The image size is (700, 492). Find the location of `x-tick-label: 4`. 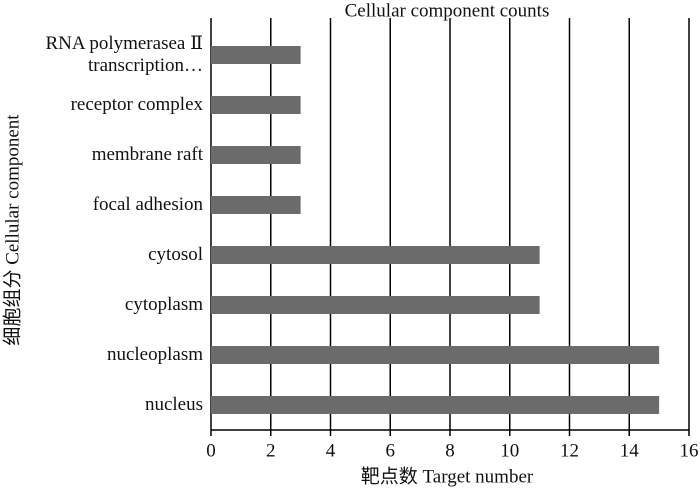

x-tick-label: 4 is located at coordinates (331, 450).